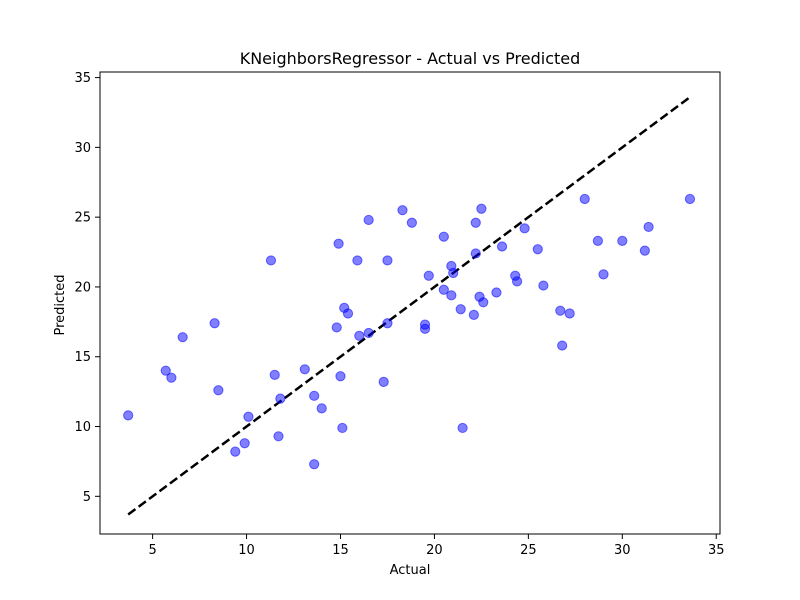 The image size is (800, 600). I want to click on y-tick-label: 5, so click(87, 497).